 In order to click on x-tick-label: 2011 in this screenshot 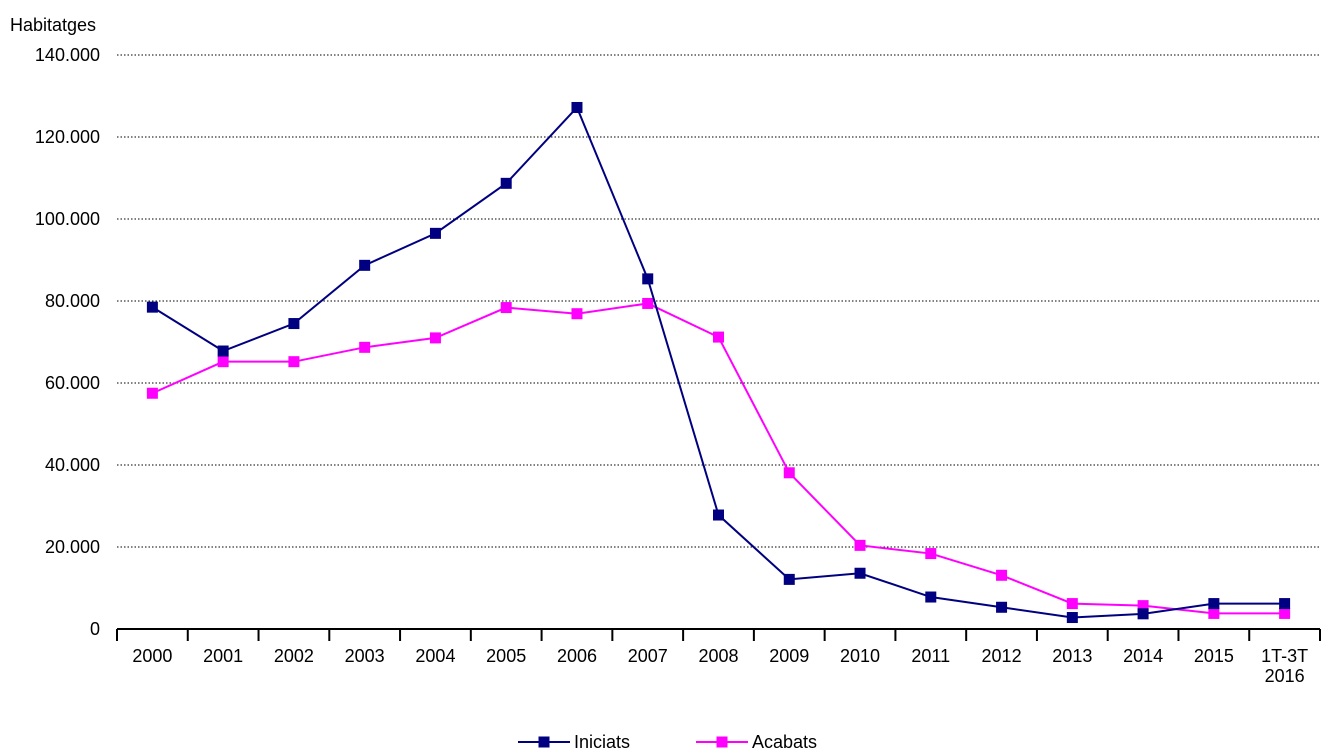, I will do `click(930, 656)`.